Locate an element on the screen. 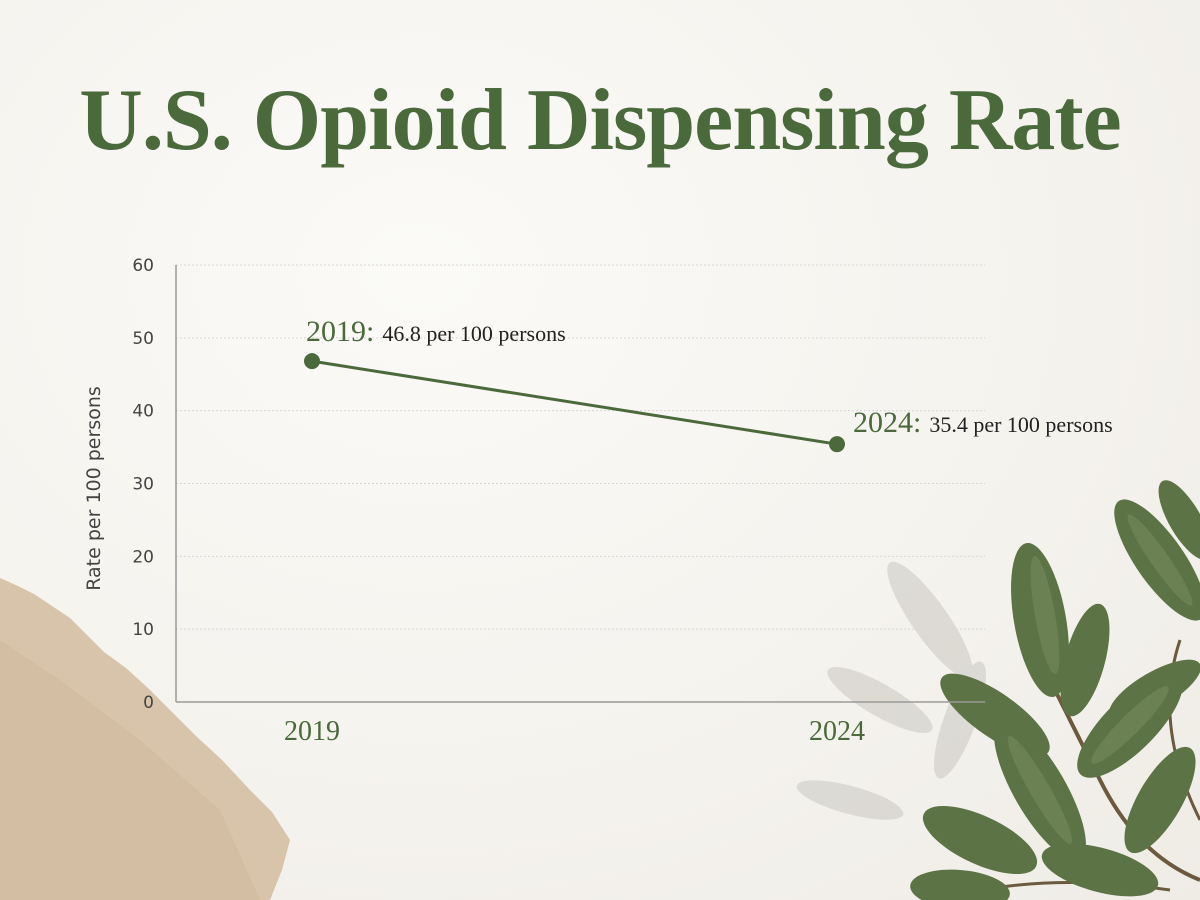  x-tick-labels: 2019 2024 is located at coordinates (574, 731).